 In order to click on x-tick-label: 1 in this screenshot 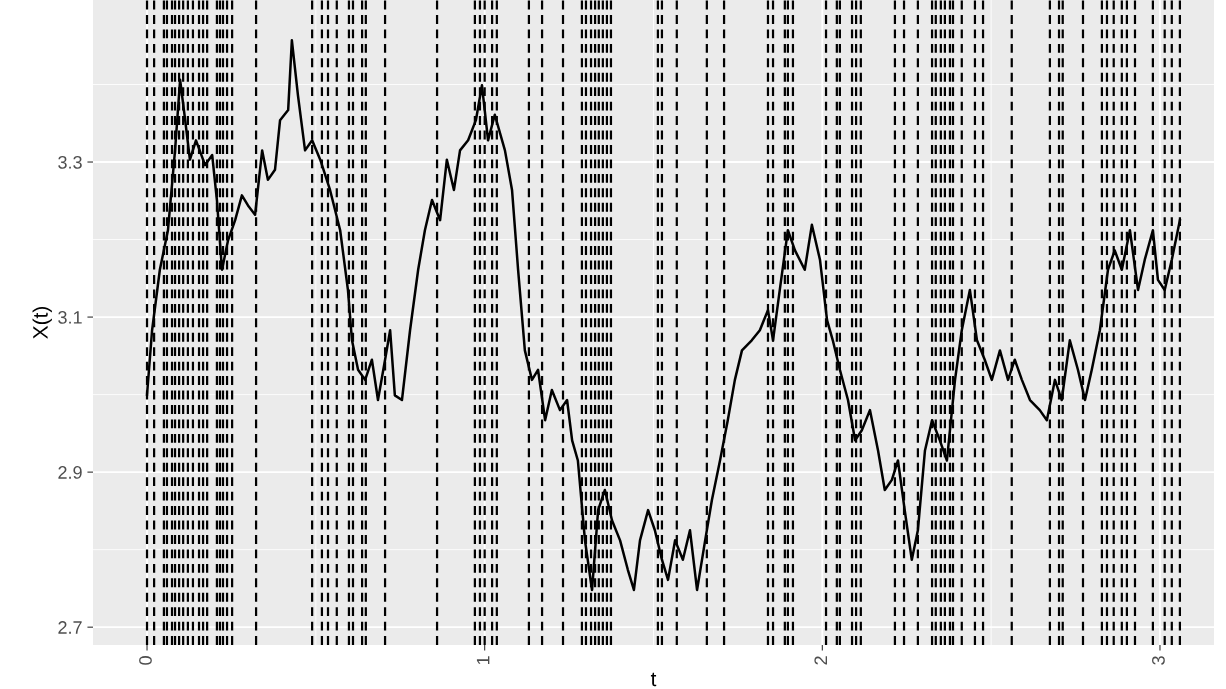, I will do `click(483, 660)`.